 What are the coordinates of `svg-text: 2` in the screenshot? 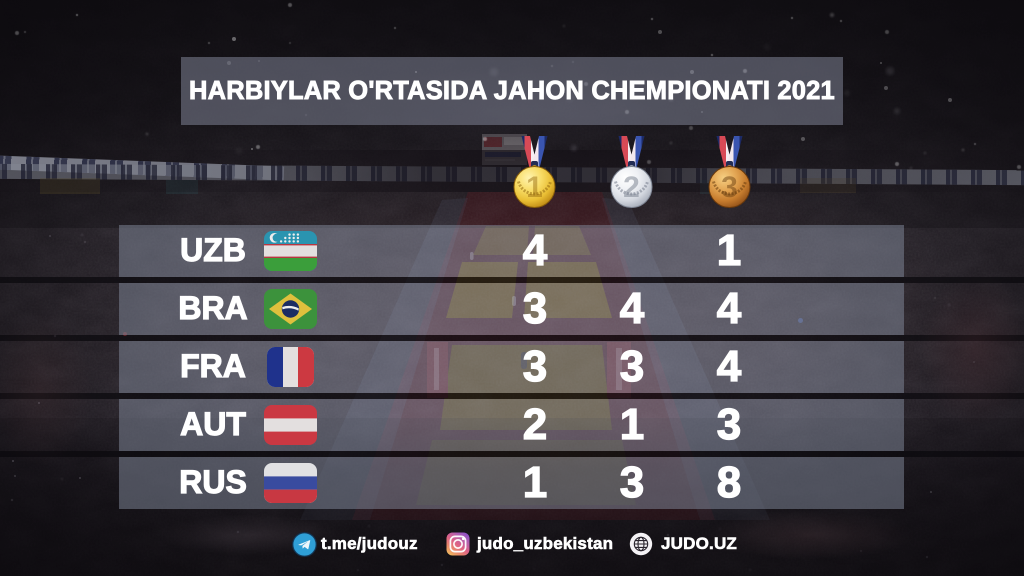 It's located at (631, 187).